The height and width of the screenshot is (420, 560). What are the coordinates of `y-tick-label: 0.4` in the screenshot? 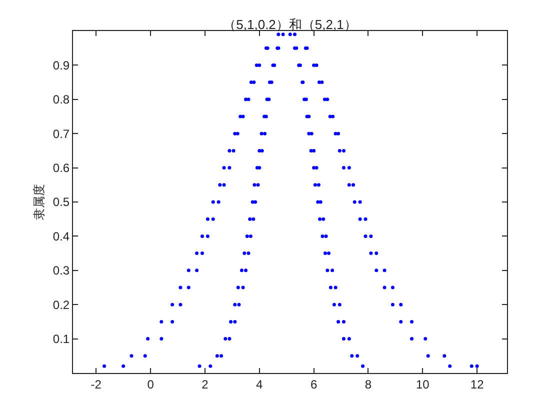 It's located at (61, 236).